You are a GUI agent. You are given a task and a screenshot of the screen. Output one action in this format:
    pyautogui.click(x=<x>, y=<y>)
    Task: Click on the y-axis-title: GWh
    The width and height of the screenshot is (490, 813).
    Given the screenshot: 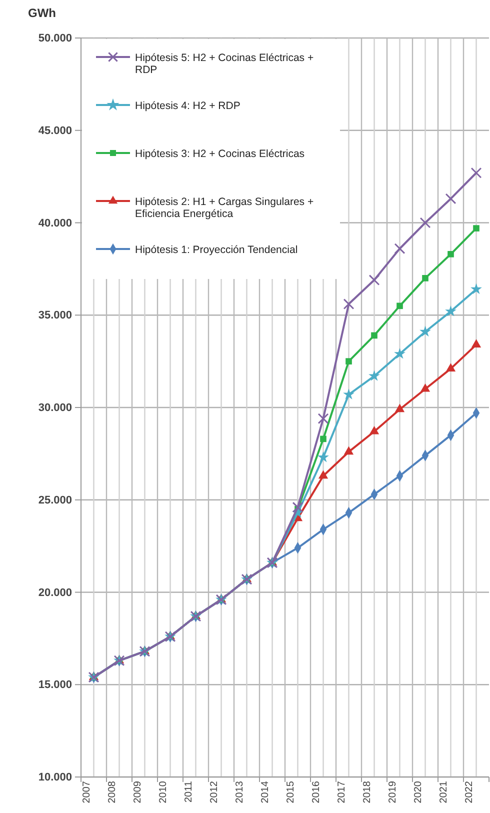 What is the action you would take?
    pyautogui.click(x=42, y=13)
    